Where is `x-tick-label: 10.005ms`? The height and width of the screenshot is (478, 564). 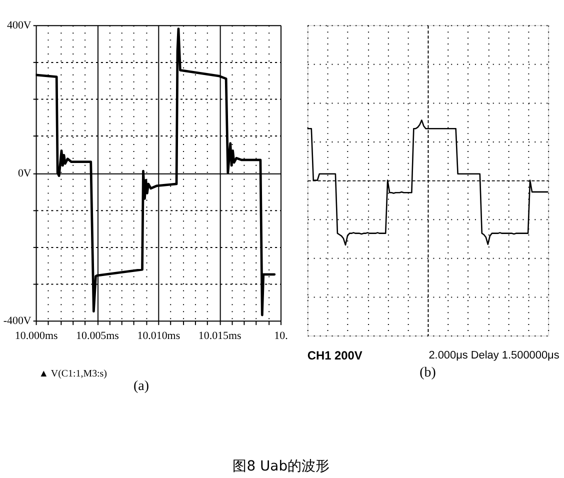
x-tick-label: 10.005ms is located at coordinates (97, 336).